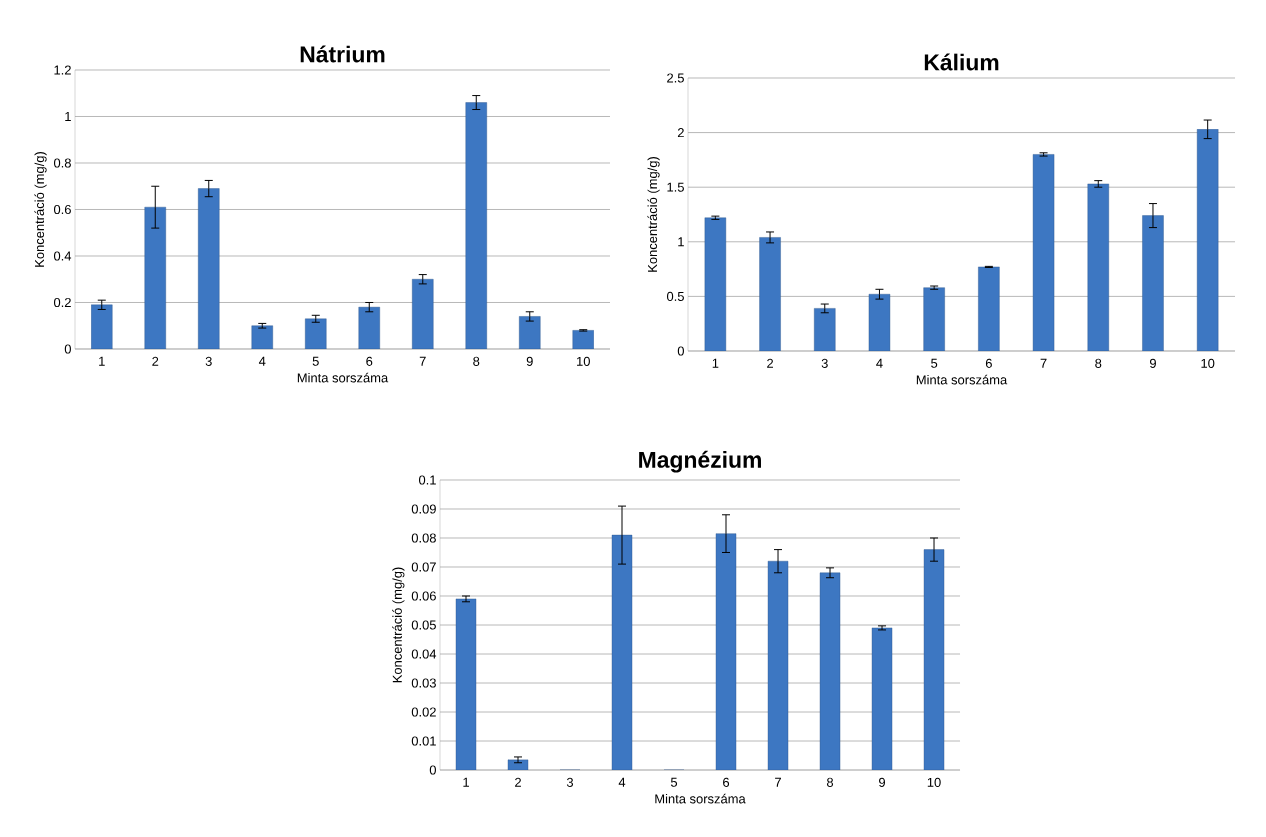  What do you see at coordinates (423, 741) in the screenshot?
I see `y-tick-label: 0.01` at bounding box center [423, 741].